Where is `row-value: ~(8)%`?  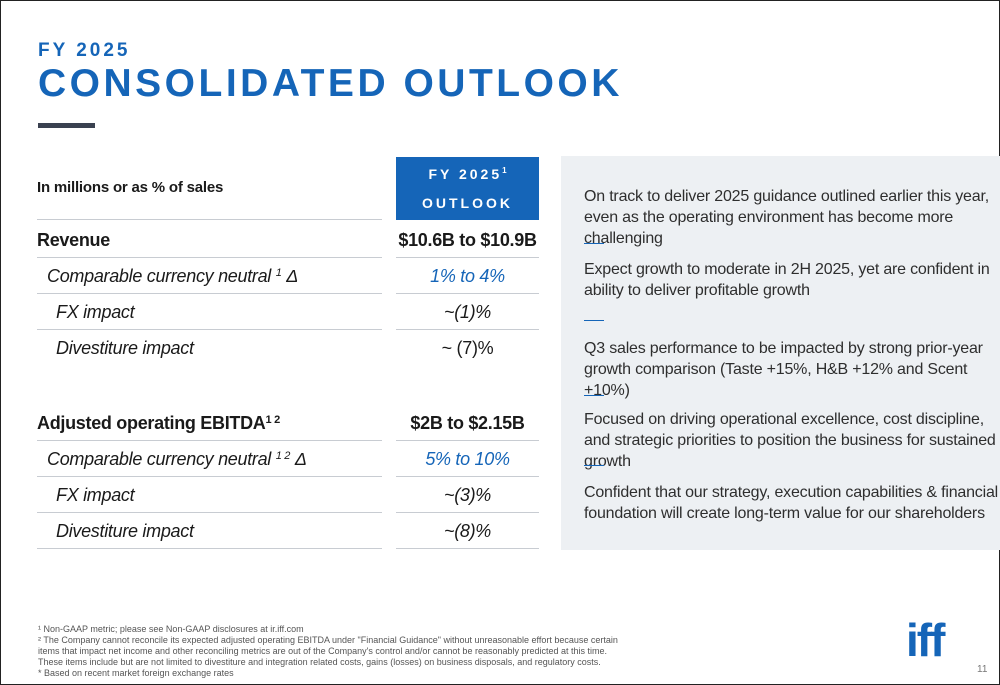 row-value: ~(8)% is located at coordinates (467, 531).